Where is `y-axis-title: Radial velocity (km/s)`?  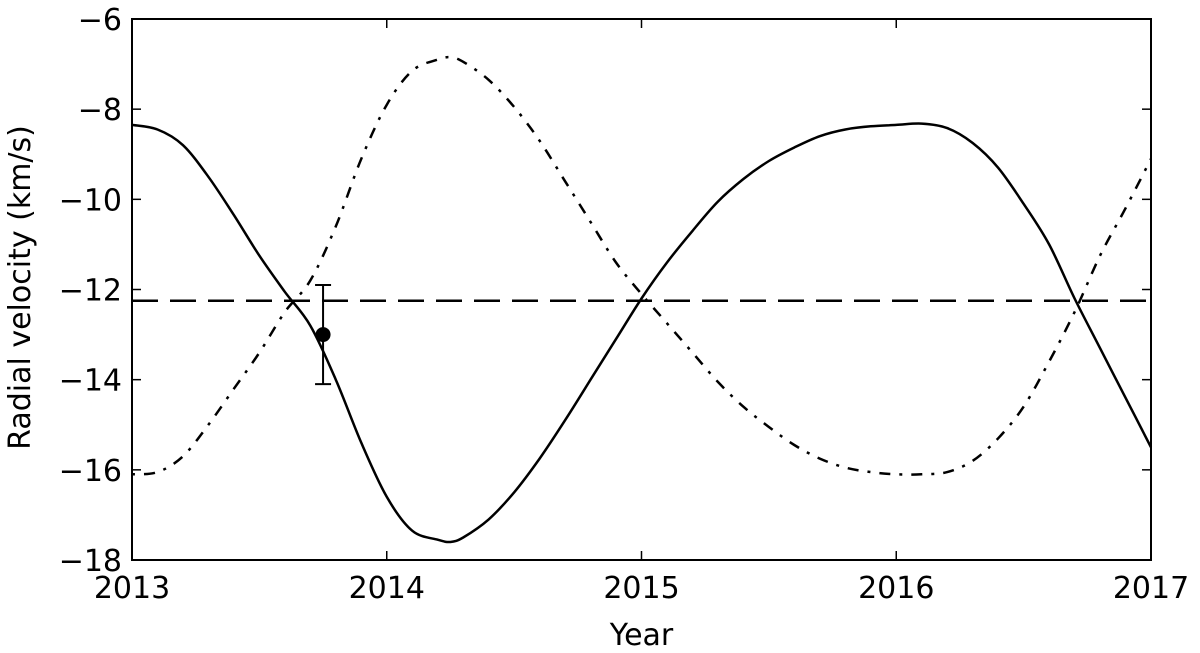 y-axis-title: Radial velocity (km/s) is located at coordinates (20, 287).